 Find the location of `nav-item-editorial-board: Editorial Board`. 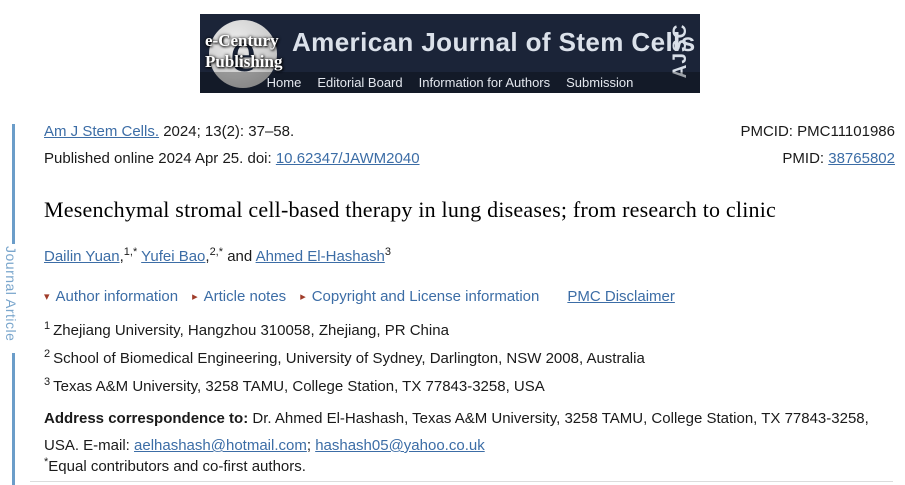

nav-item-editorial-board: Editorial Board is located at coordinates (360, 82).